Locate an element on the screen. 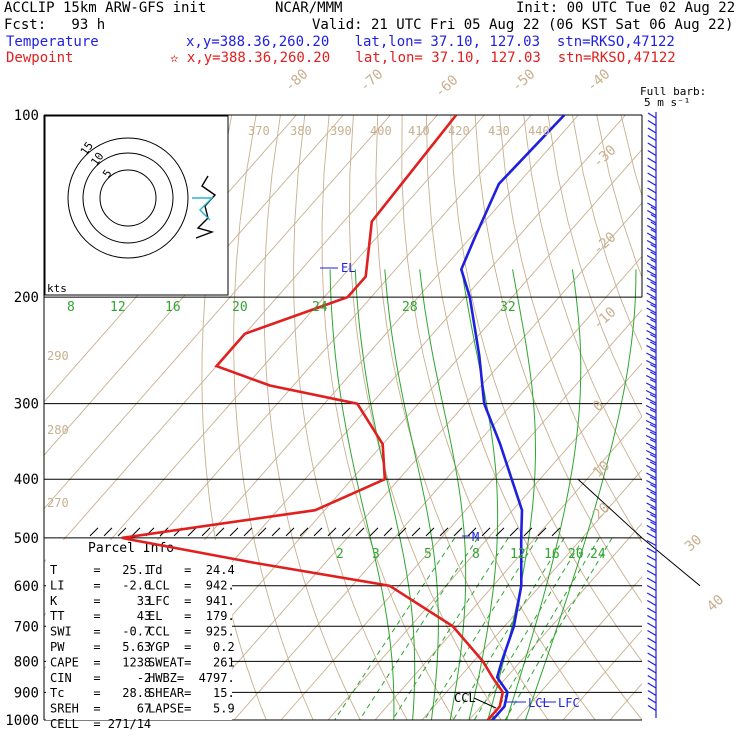 This screenshot has width=740, height=740. theta-label: 430 is located at coordinates (499, 131).